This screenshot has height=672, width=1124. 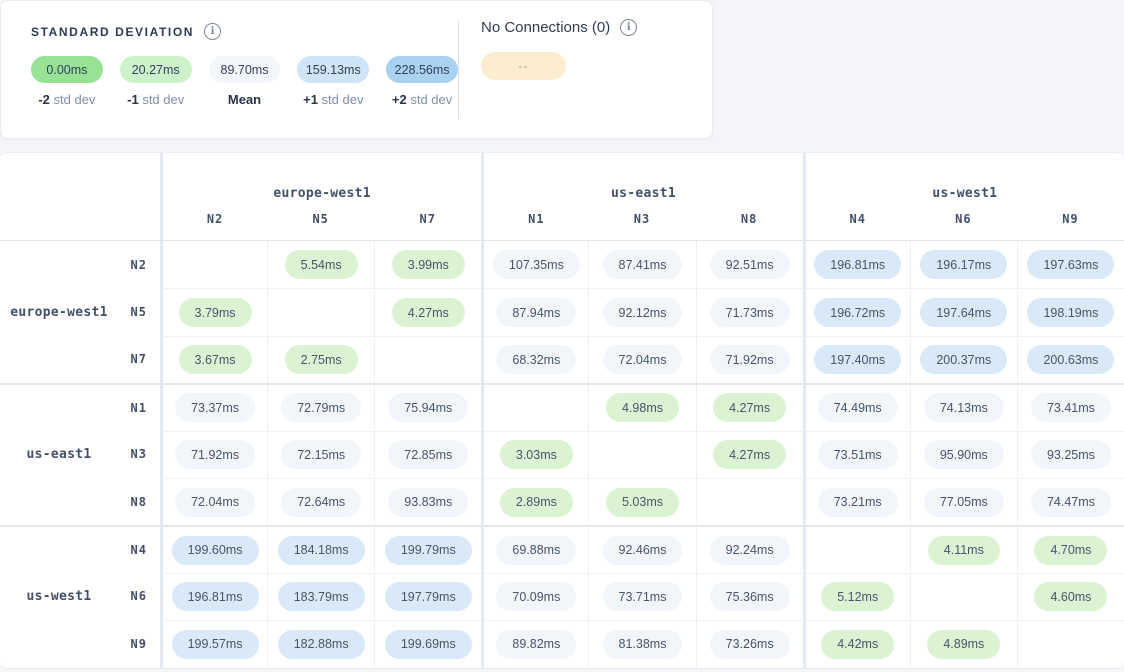 I want to click on latency-value-pill: 93.83ms, so click(x=428, y=502).